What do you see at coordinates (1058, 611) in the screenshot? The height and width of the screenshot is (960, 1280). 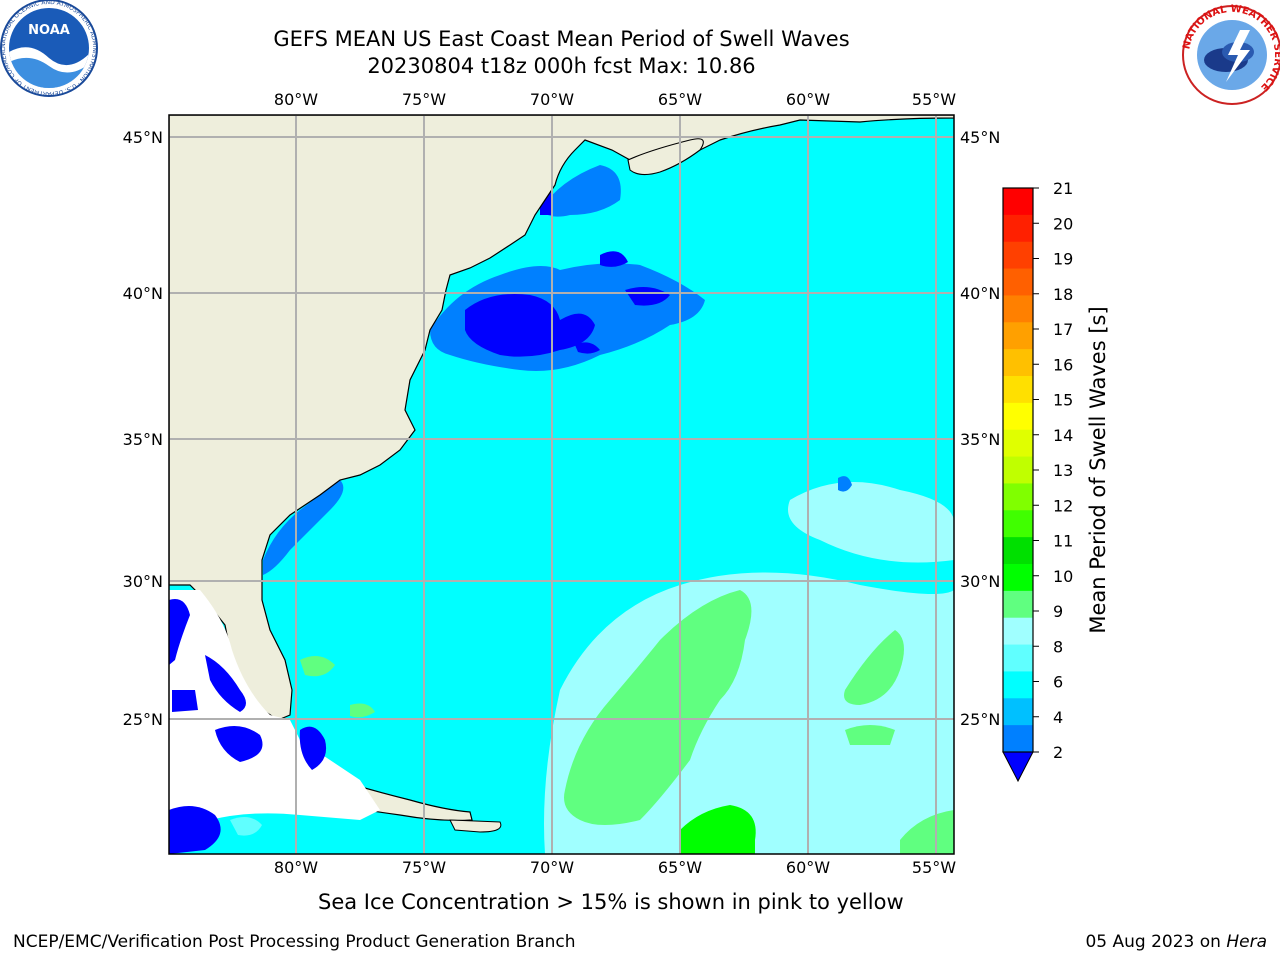 I see `colorbar-tick-label: 9` at bounding box center [1058, 611].